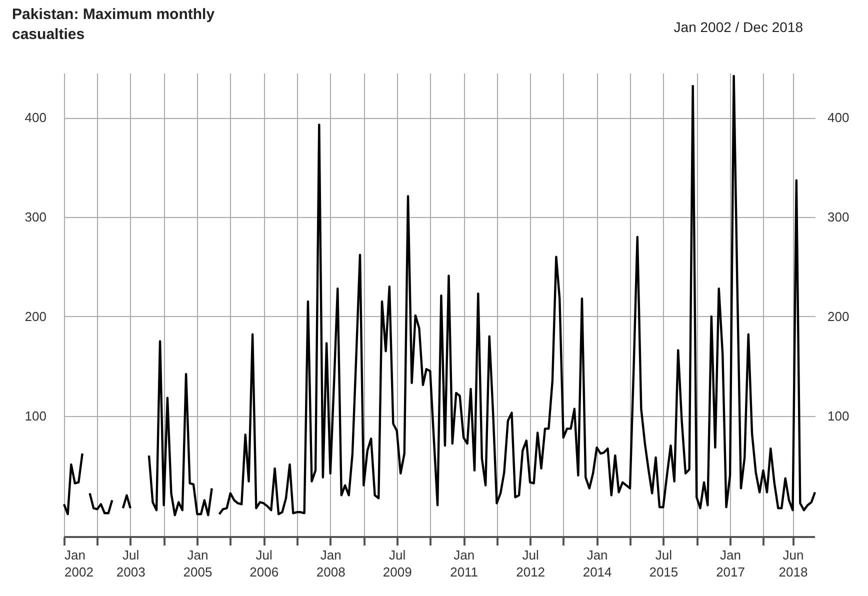 The width and height of the screenshot is (868, 596). I want to click on y-tick-label: 400, so click(35, 118).